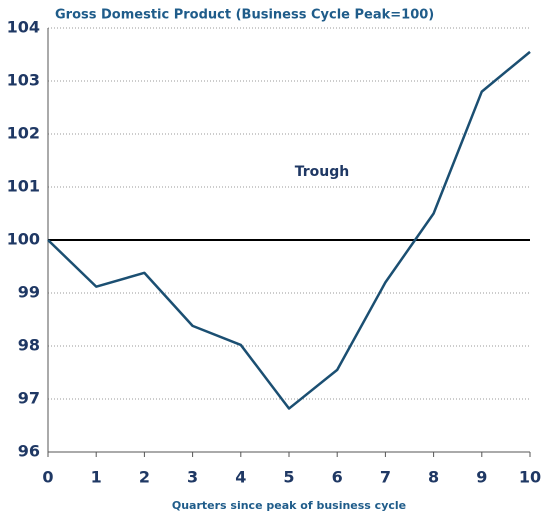 The height and width of the screenshot is (516, 543). Describe the element at coordinates (385, 477) in the screenshot. I see `x-tick-label: 7` at that location.